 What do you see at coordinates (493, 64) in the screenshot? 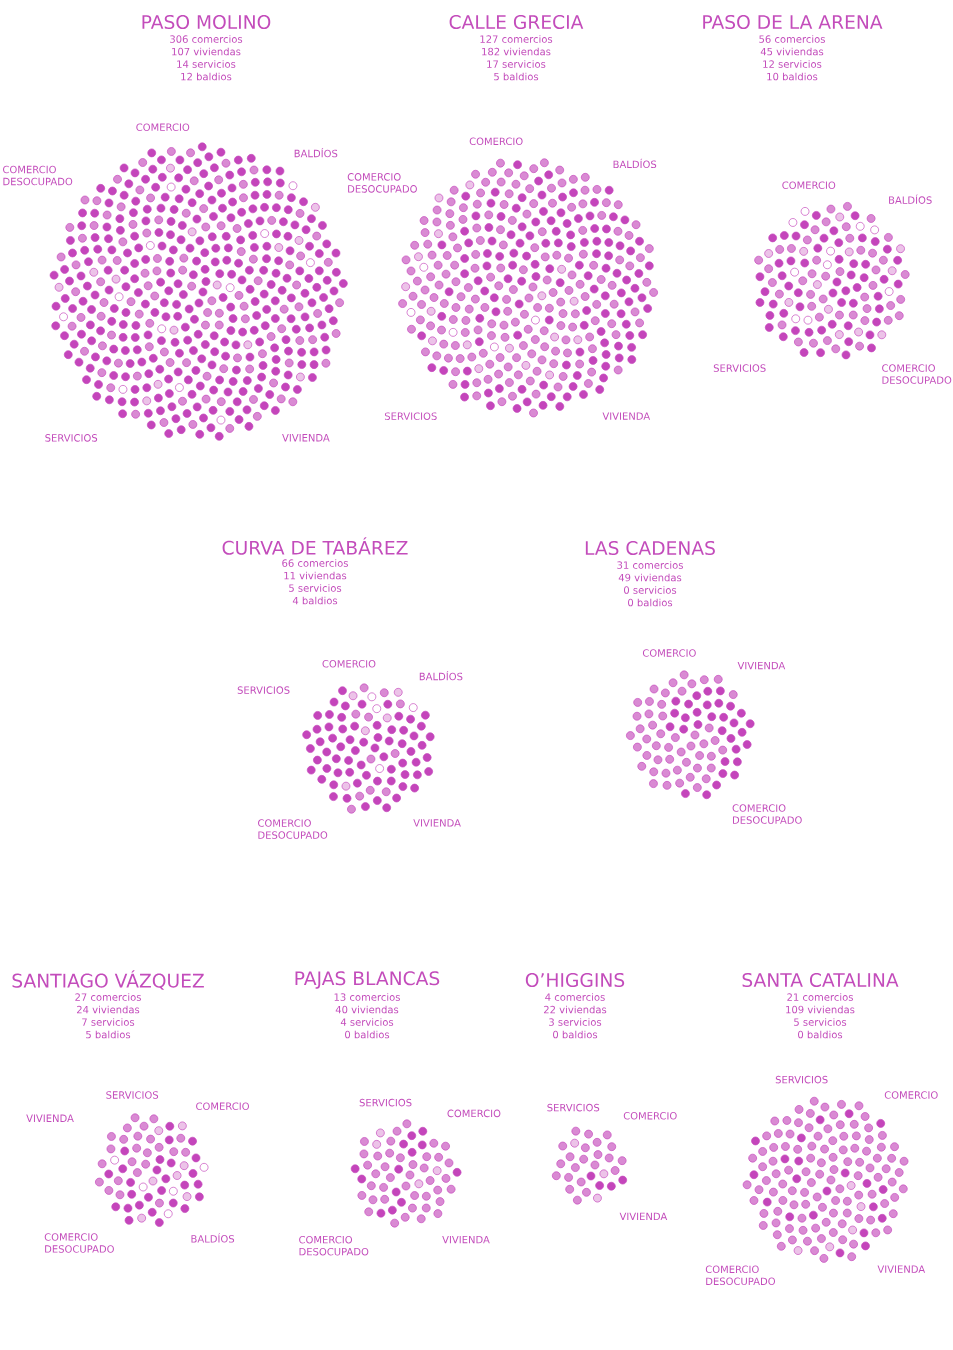
I see `data-label: 17` at bounding box center [493, 64].